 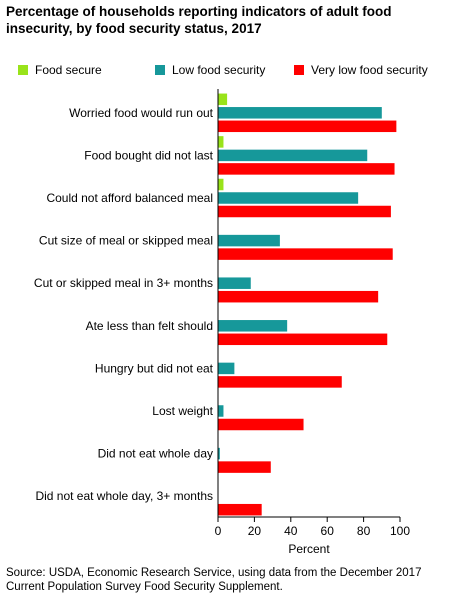 I want to click on legend-swatch-food-secure, so click(x=23, y=70).